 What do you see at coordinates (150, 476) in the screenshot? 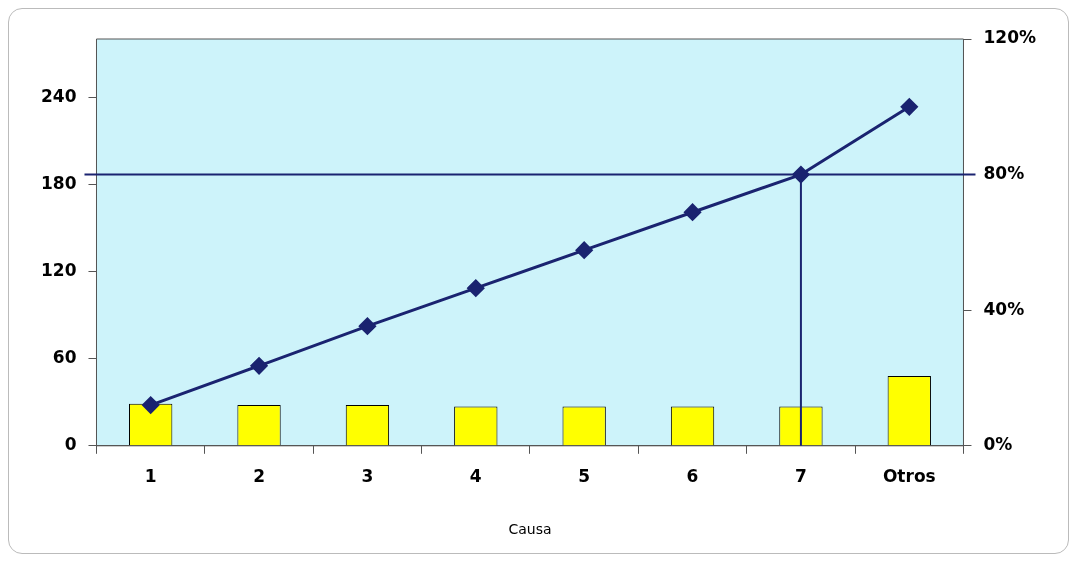
I see `x-tick-label: 1` at bounding box center [150, 476].